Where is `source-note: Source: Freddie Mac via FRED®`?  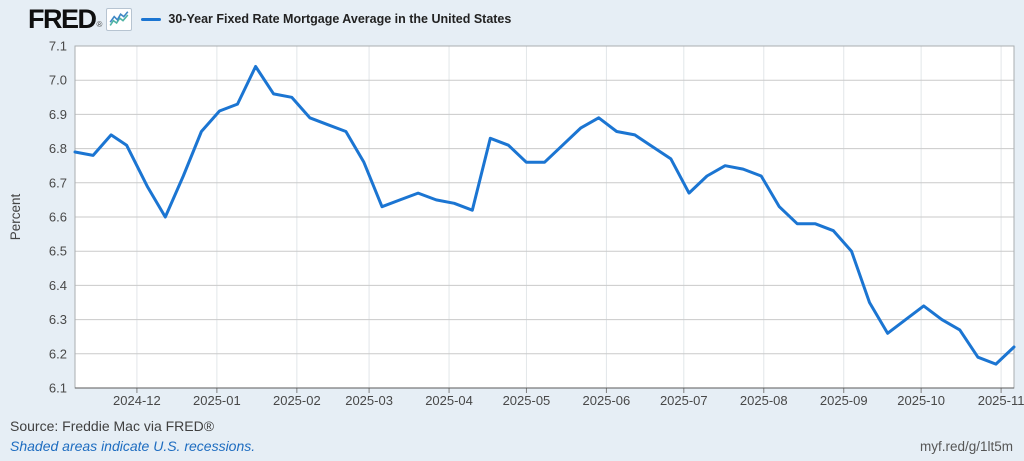
source-note: Source: Freddie Mac via FRED® is located at coordinates (112, 426).